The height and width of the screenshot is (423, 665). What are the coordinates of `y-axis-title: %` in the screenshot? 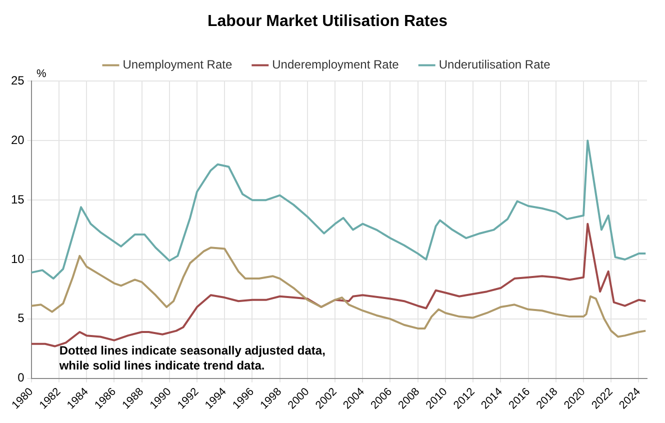 It's located at (41, 74).